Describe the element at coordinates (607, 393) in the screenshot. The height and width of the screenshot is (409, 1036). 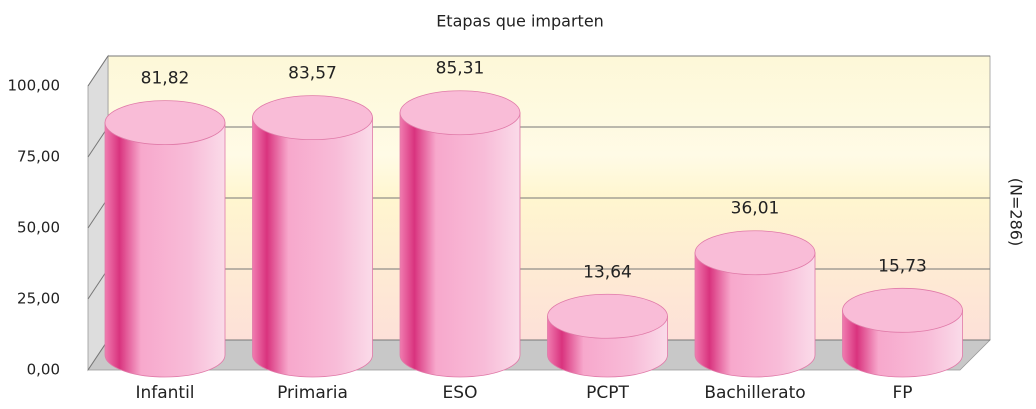
I see `x-tick-label: PCPT` at that location.